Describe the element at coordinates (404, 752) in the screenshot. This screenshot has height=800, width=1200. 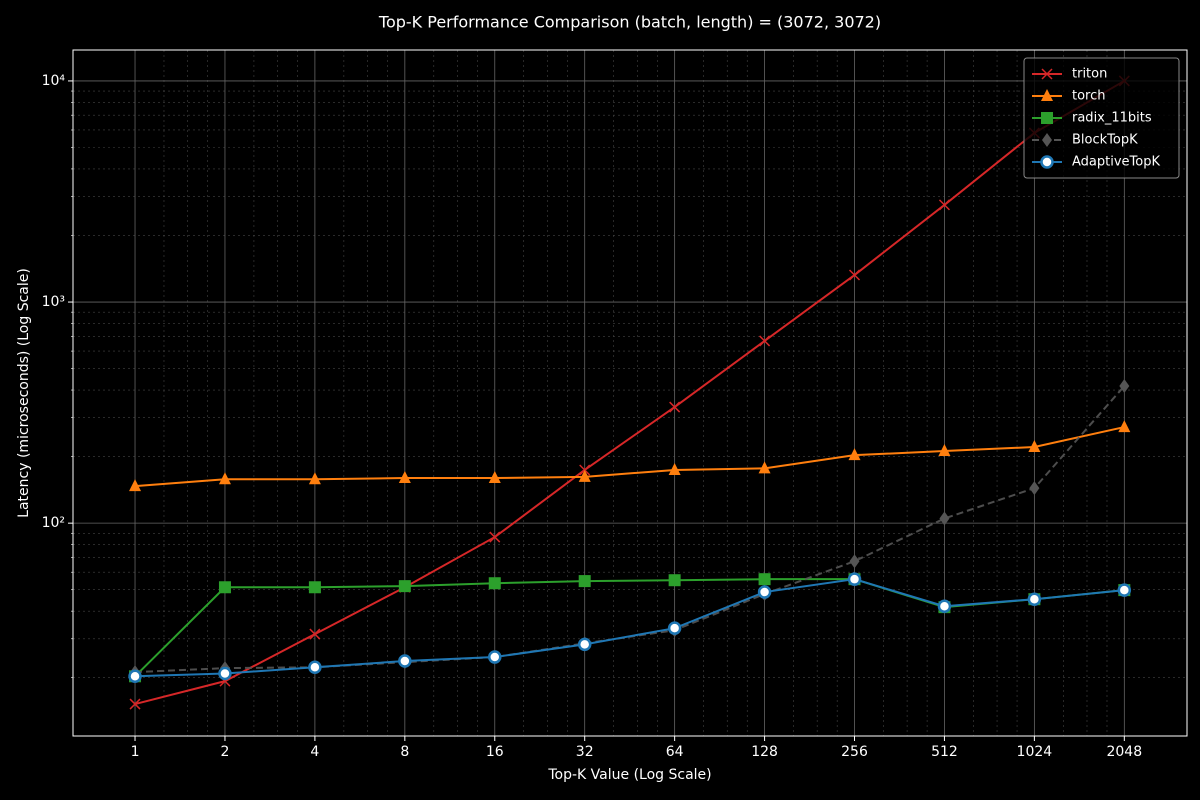
I see `x-tick-label: 8` at that location.